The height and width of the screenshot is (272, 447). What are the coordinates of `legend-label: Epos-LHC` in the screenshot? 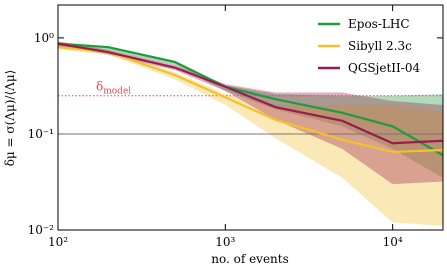 It's located at (379, 24).